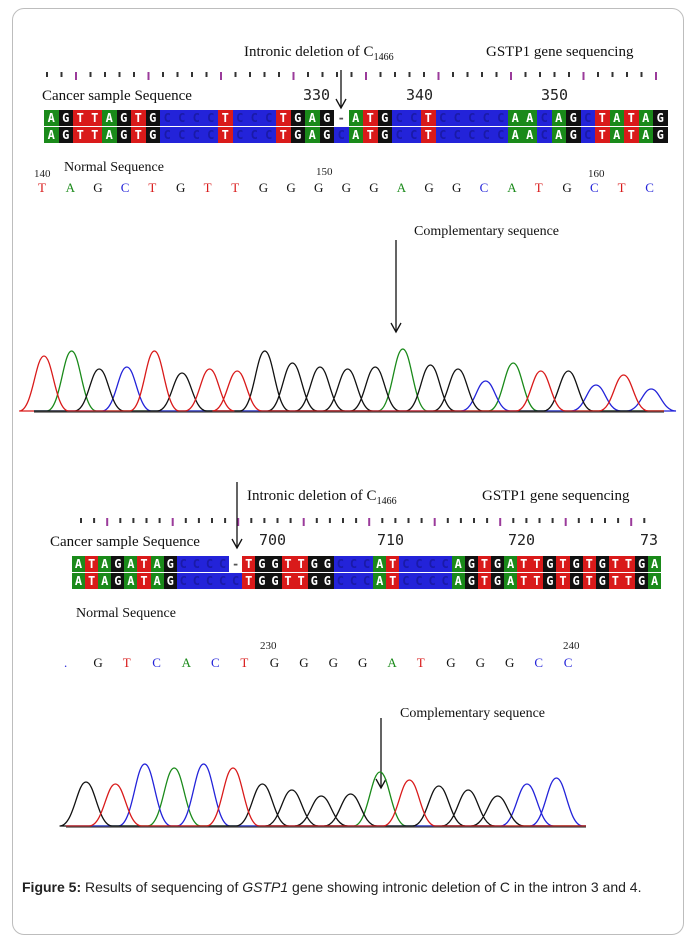 The image size is (697, 939). What do you see at coordinates (126, 613) in the screenshot?
I see `normal-label-2: Normal Sequence` at bounding box center [126, 613].